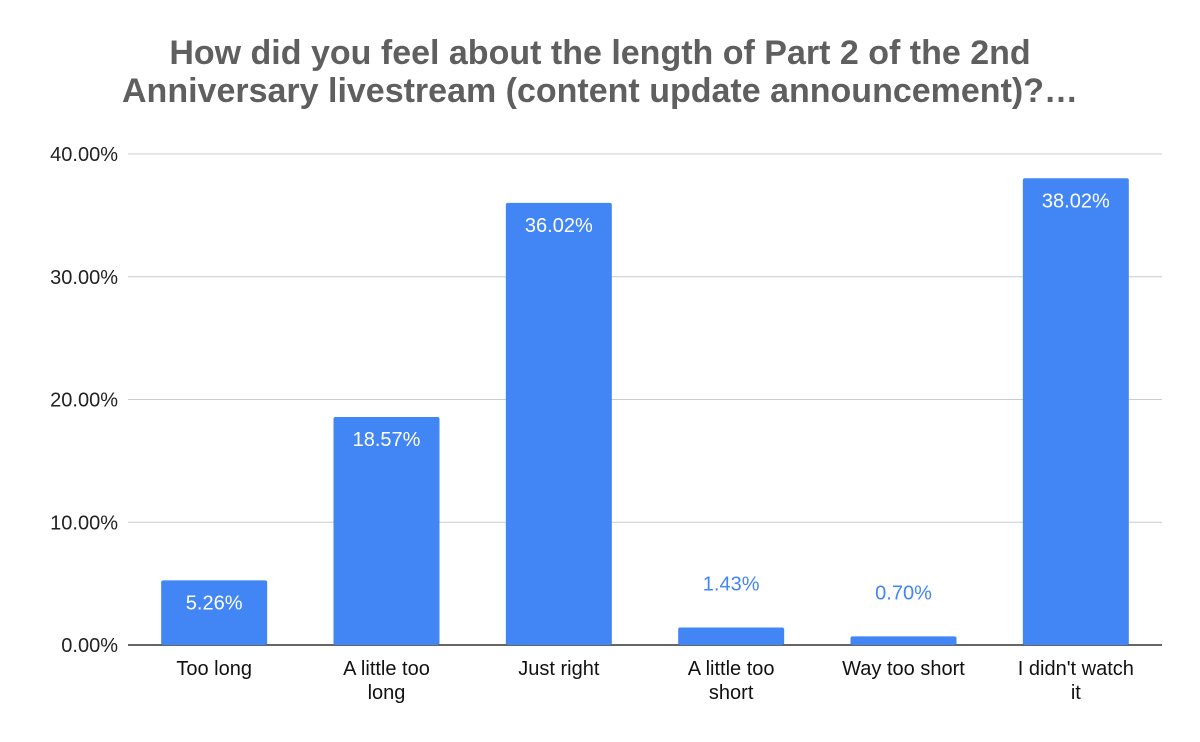 The image size is (1200, 742). What do you see at coordinates (1076, 669) in the screenshot?
I see `x-tick-label-line: I didn't watch` at bounding box center [1076, 669].